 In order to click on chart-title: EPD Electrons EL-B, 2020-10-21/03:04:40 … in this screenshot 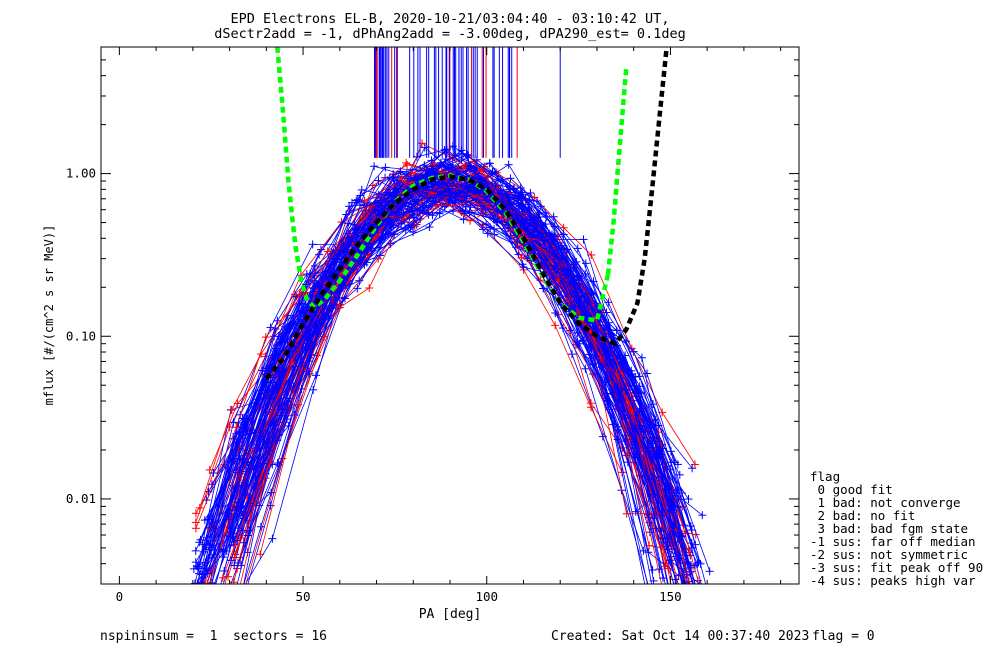, I will do `click(450, 19)`.